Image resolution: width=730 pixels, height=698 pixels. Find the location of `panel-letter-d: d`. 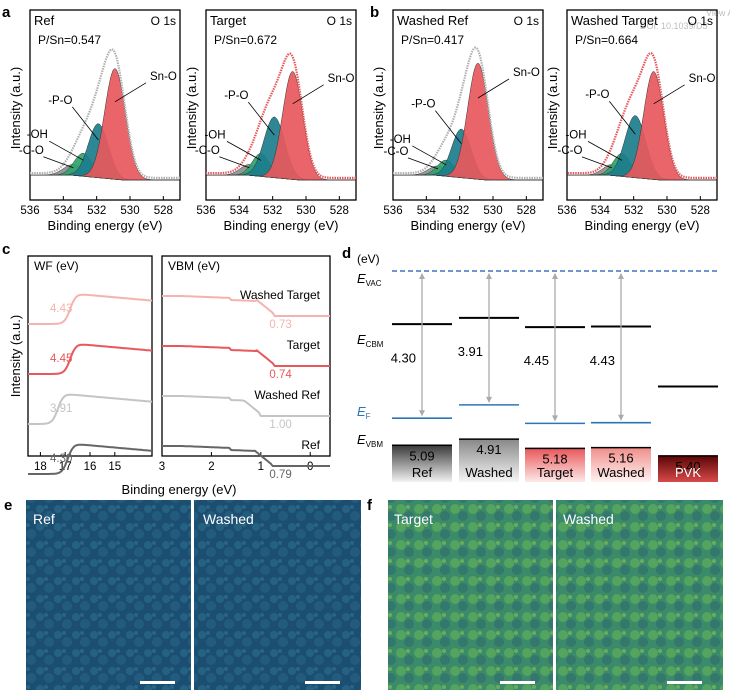

panel-letter-d: d is located at coordinates (346, 253).